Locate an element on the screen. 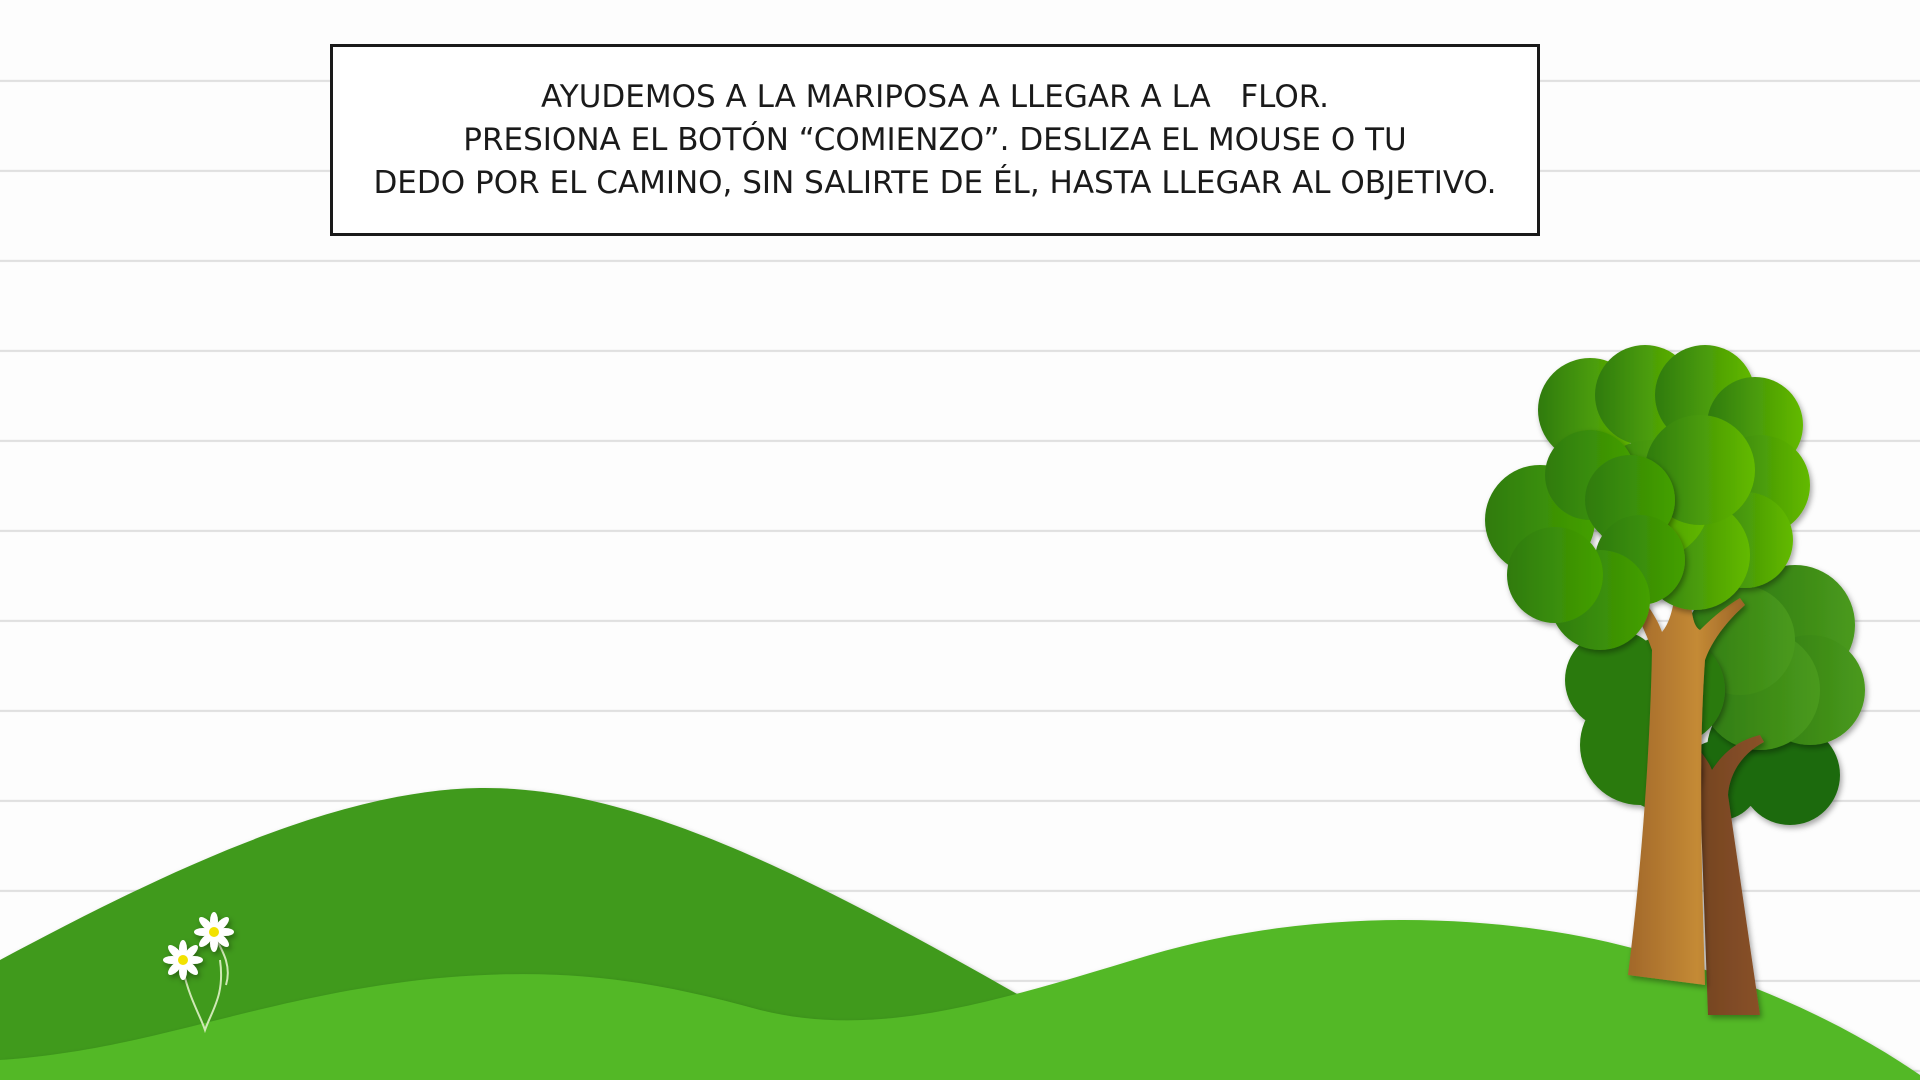 Image resolution: width=1920 pixels, height=1080 pixels. front-hill is located at coordinates (960, 1000).